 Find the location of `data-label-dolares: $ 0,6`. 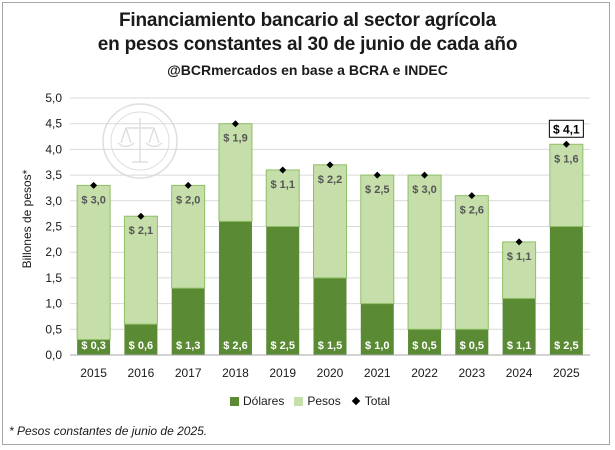

data-label-dolares: $ 0,6 is located at coordinates (141, 346).